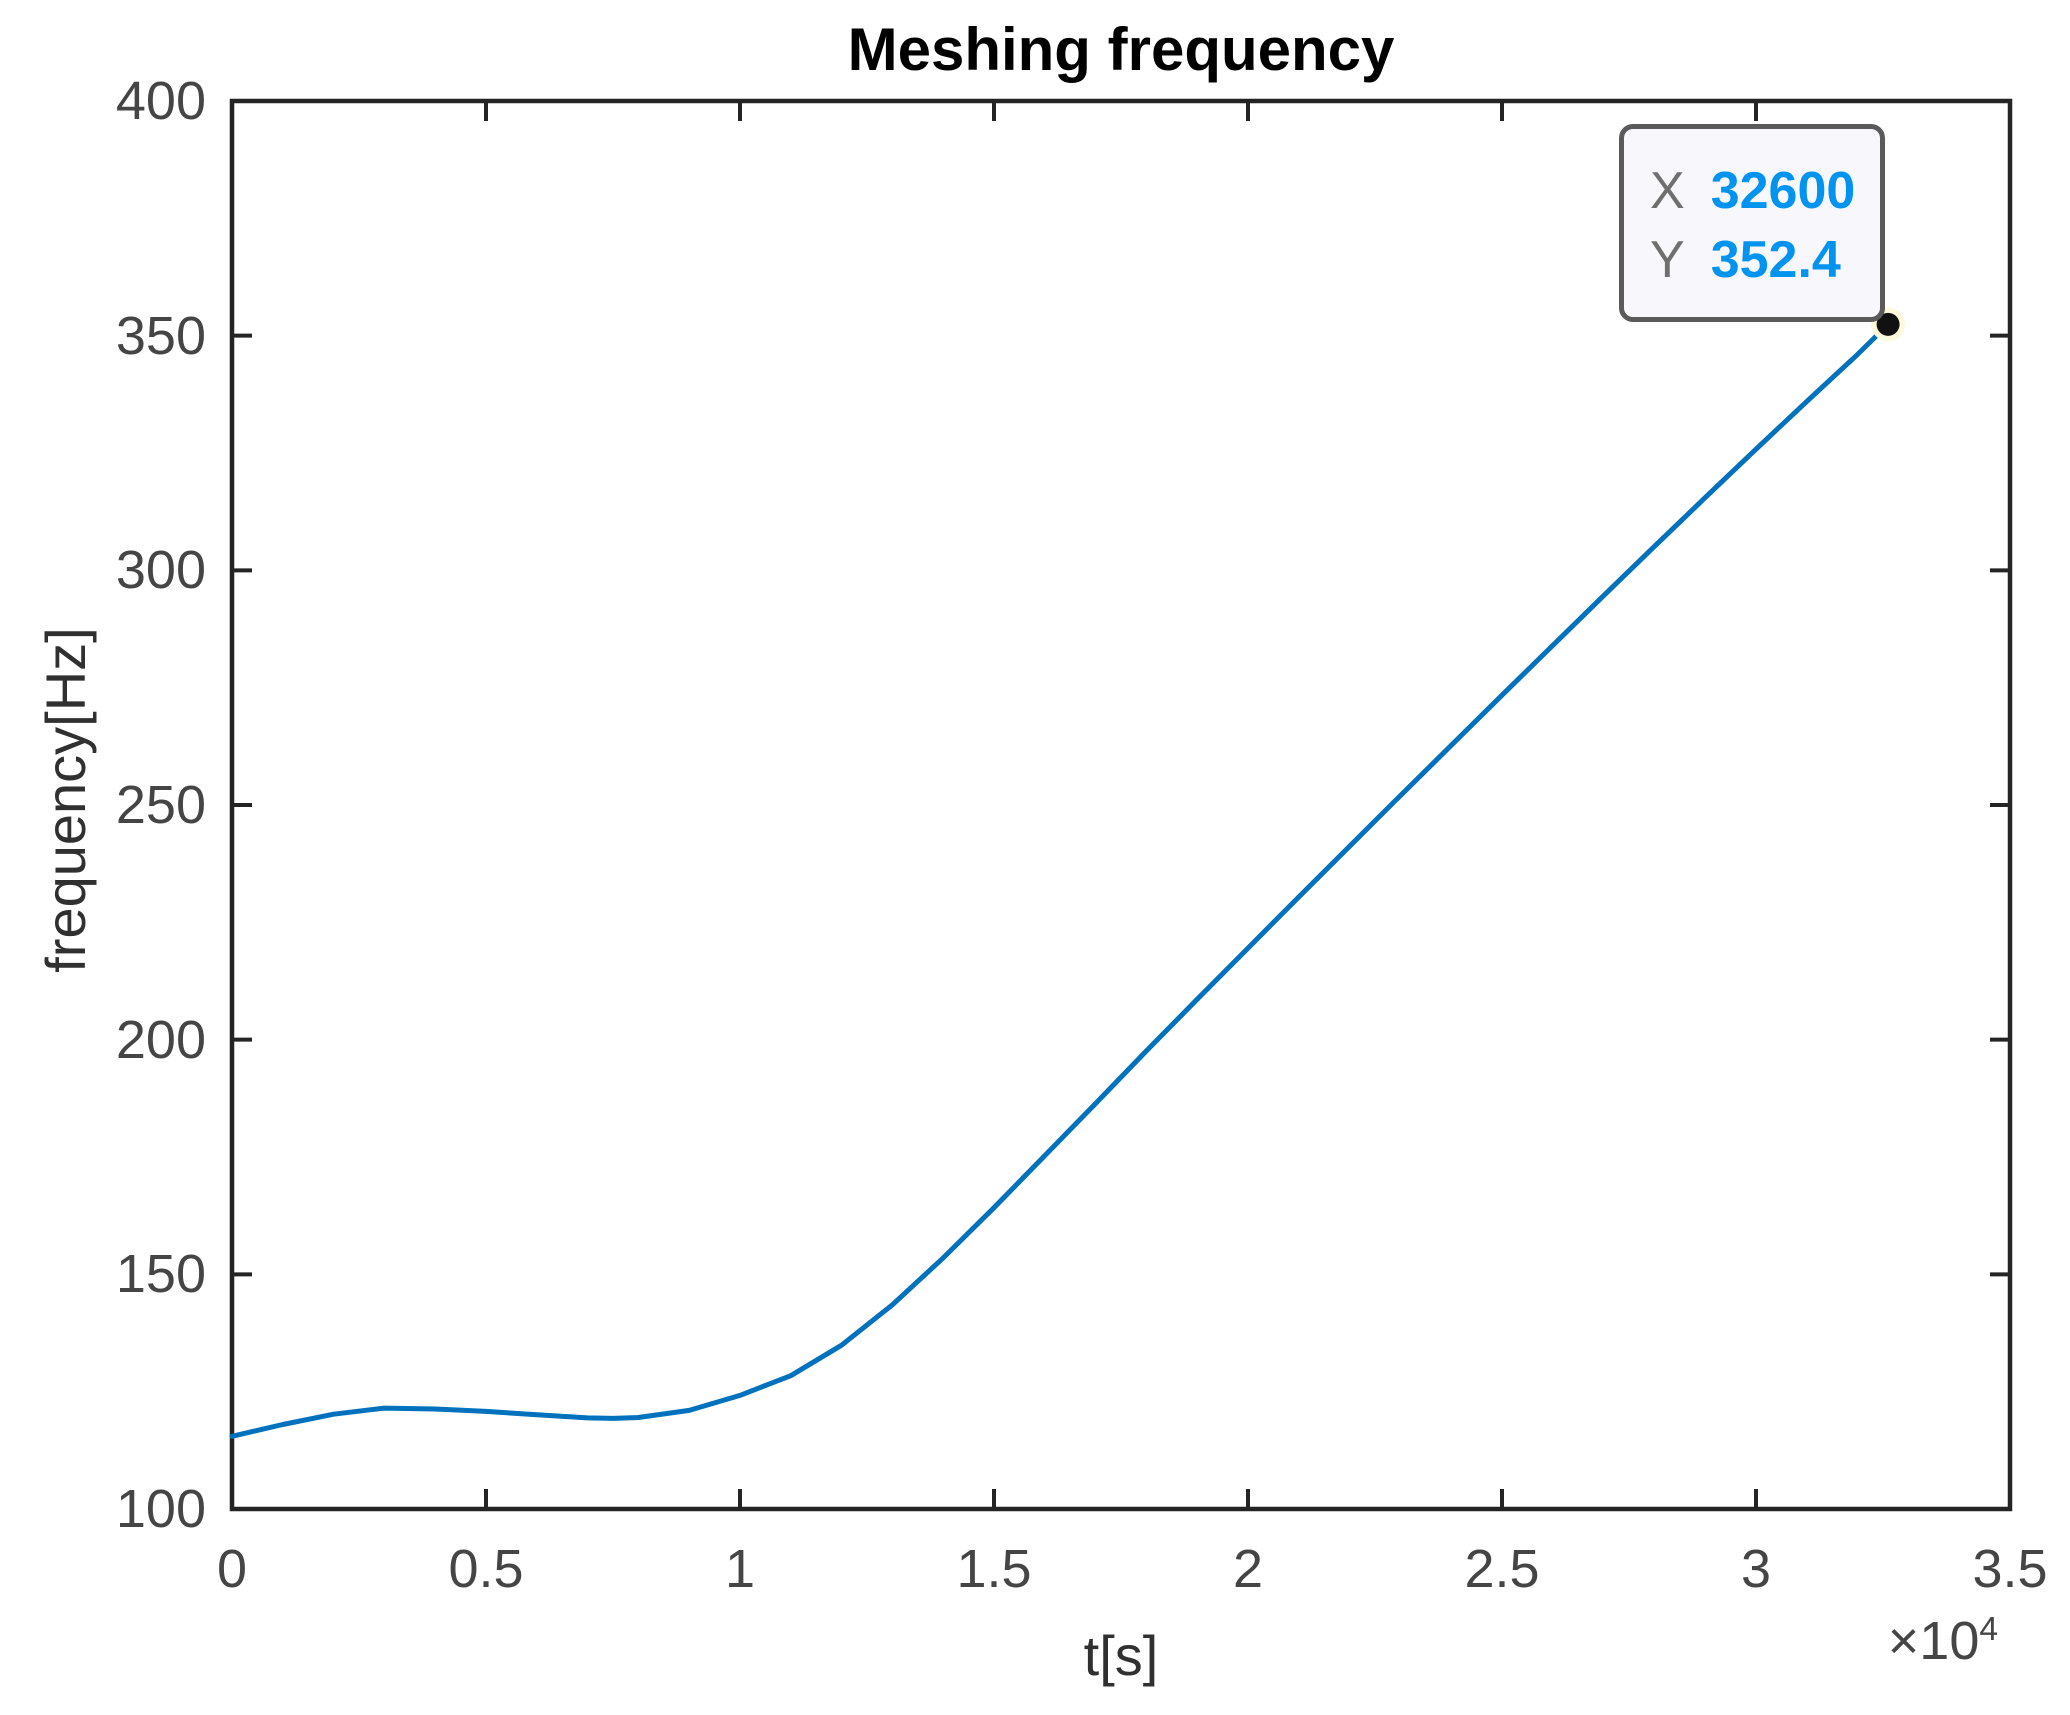  I want to click on y-axis-label: frequency[Hz], so click(65, 800).